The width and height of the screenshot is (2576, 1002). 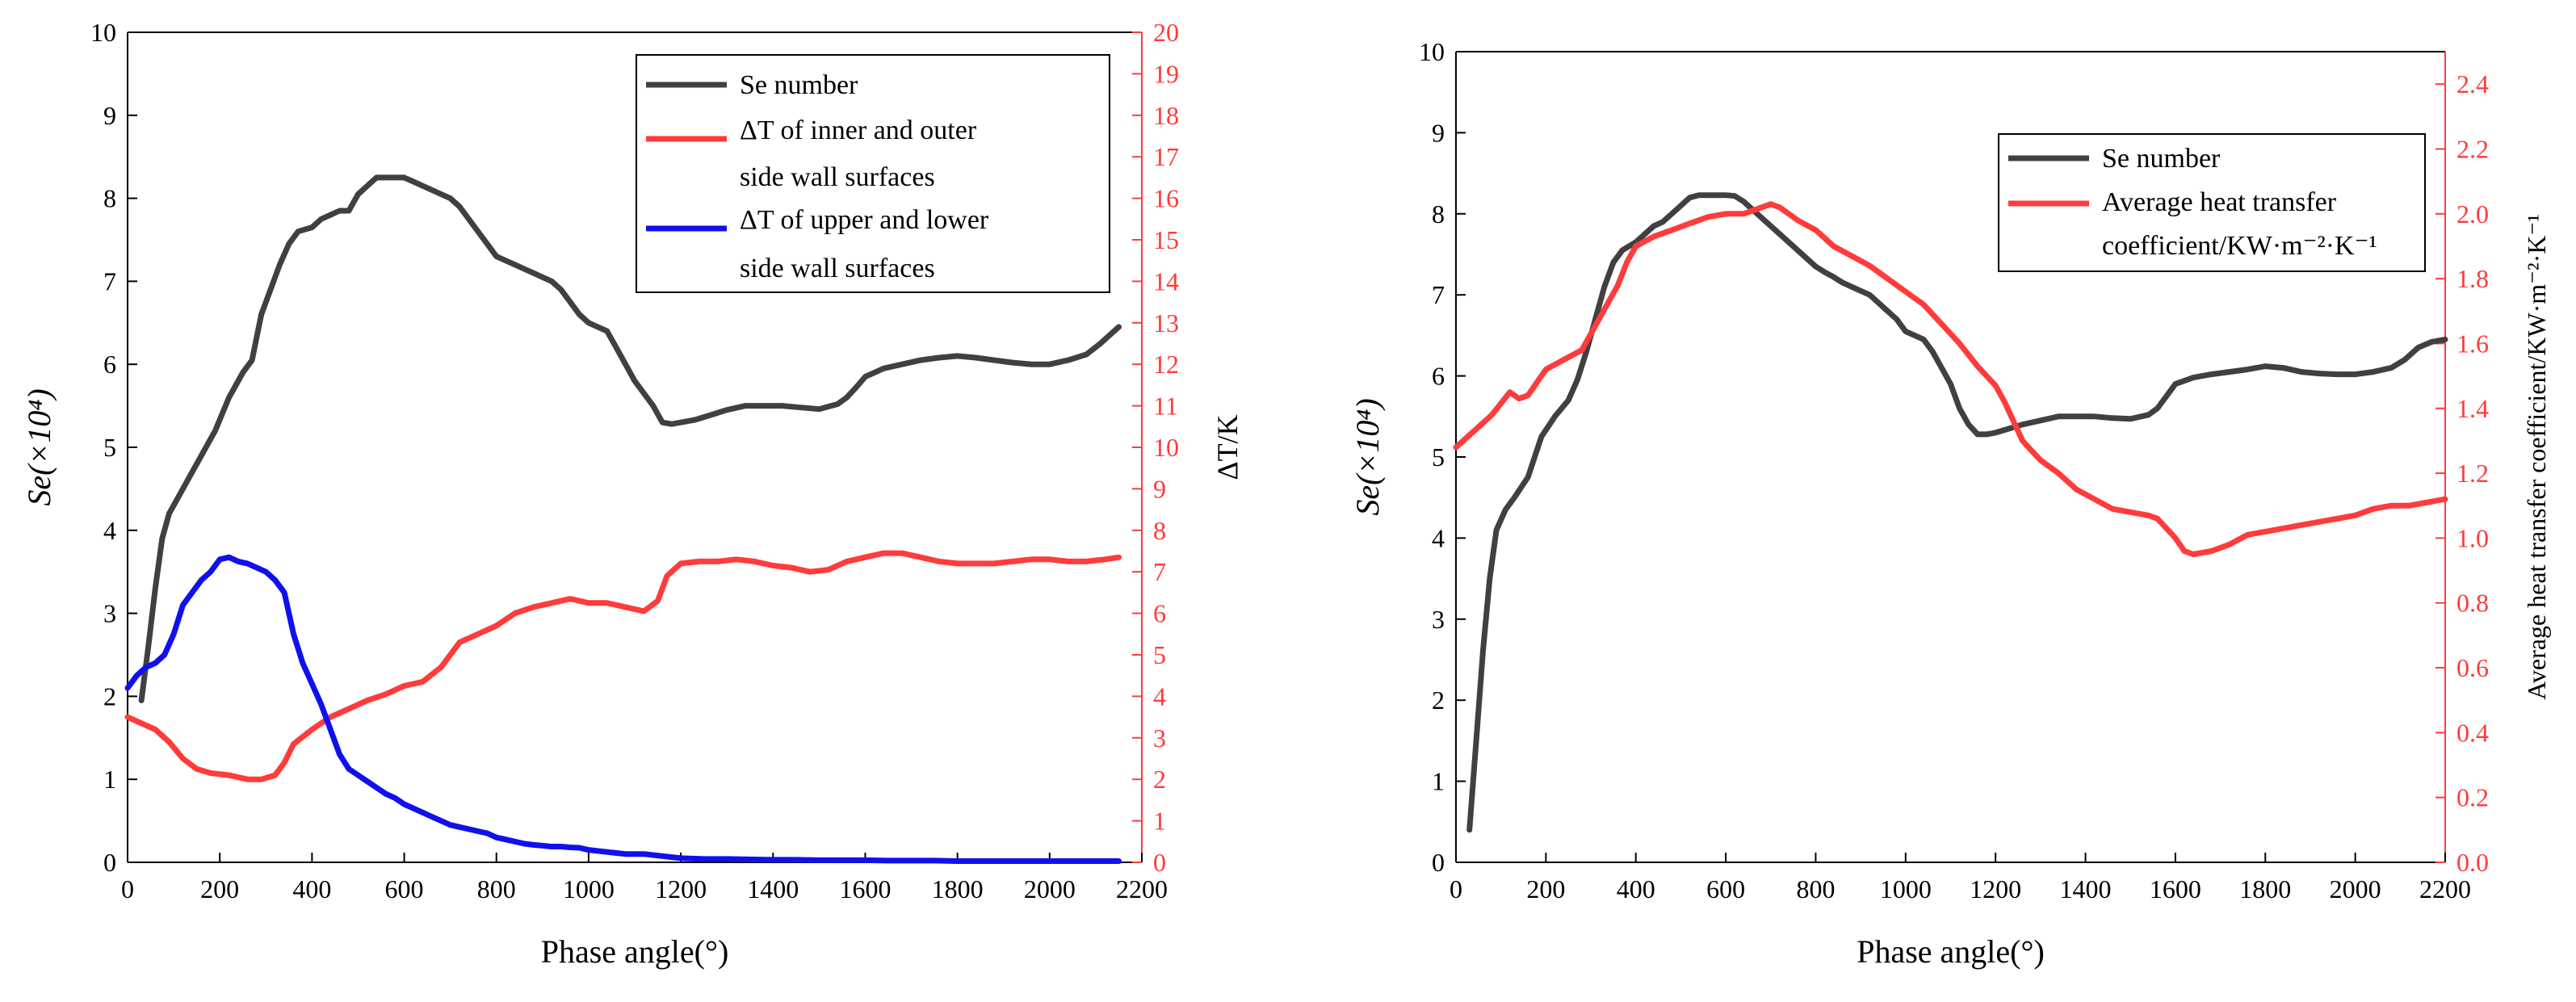 I want to click on y-axis-right-label: ΔT/K, so click(x=1227, y=447).